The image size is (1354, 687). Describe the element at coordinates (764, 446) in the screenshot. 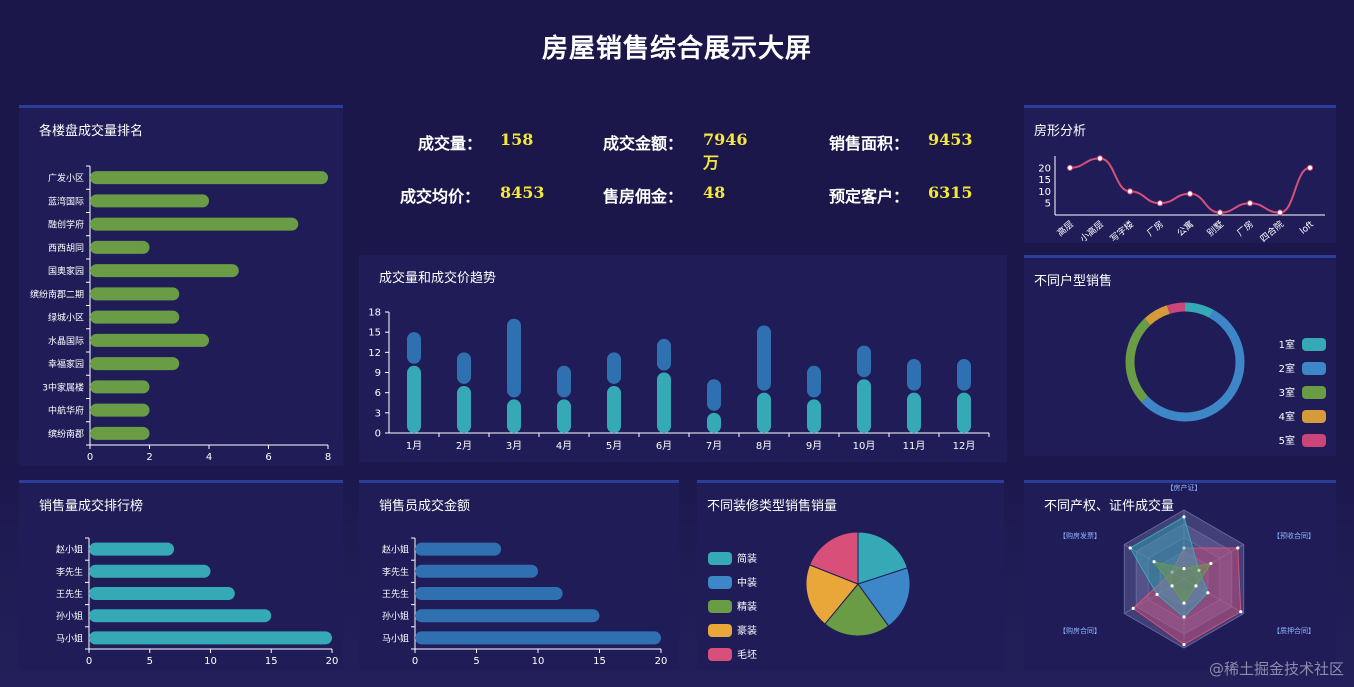

I see `x-tick-label: 8月` at that location.